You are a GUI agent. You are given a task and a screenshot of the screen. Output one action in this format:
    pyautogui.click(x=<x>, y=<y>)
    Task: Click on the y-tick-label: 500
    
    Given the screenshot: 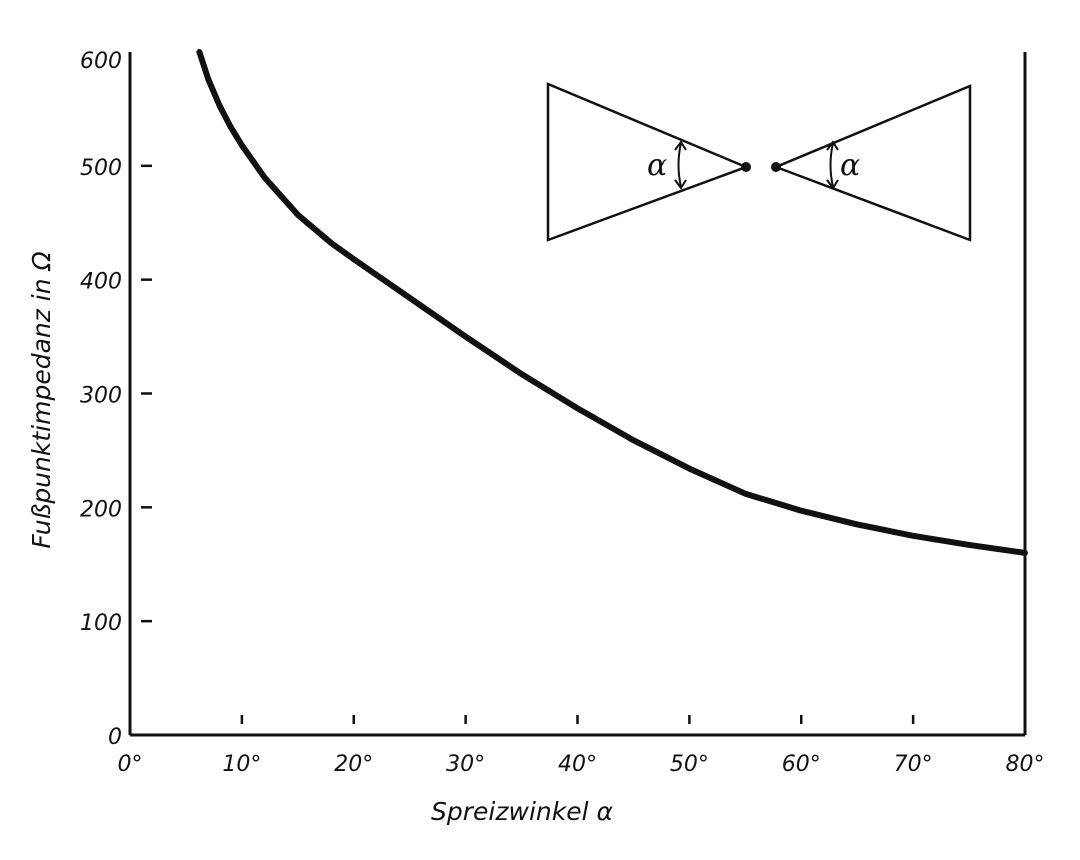 What is the action you would take?
    pyautogui.click(x=101, y=168)
    